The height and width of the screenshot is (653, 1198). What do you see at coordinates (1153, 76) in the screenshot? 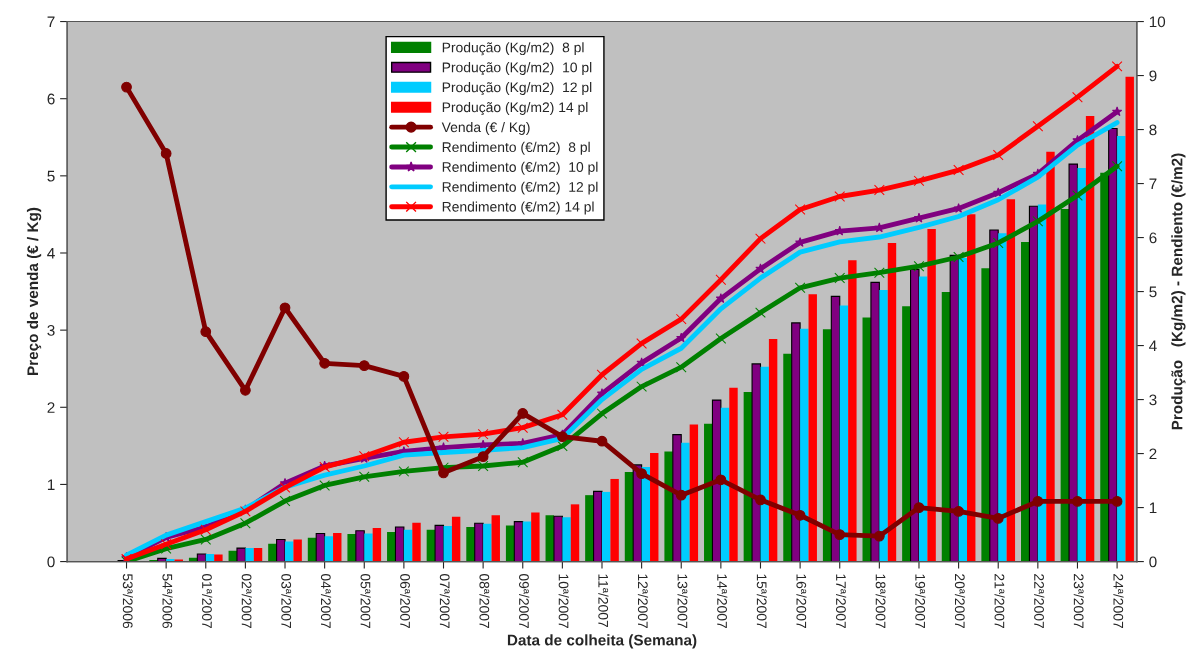
I see `y2-tick-label: 9` at bounding box center [1153, 76].